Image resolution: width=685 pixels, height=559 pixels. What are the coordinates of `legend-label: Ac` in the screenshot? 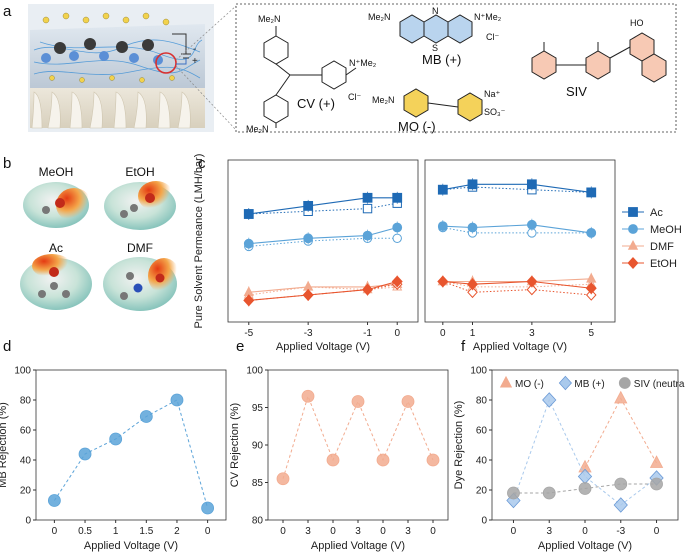 It's located at (656, 213).